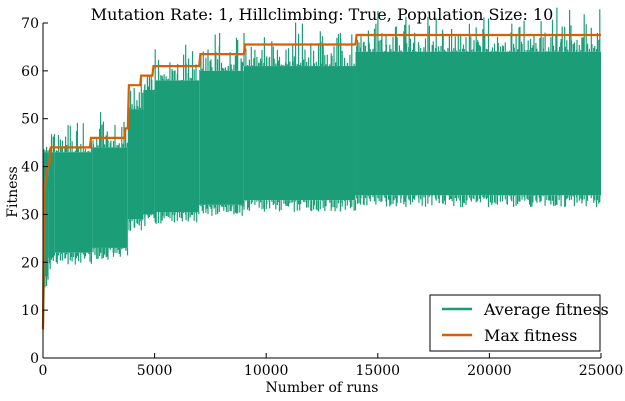  I want to click on legend-label-average-fitness: Average fitness, so click(546, 309).